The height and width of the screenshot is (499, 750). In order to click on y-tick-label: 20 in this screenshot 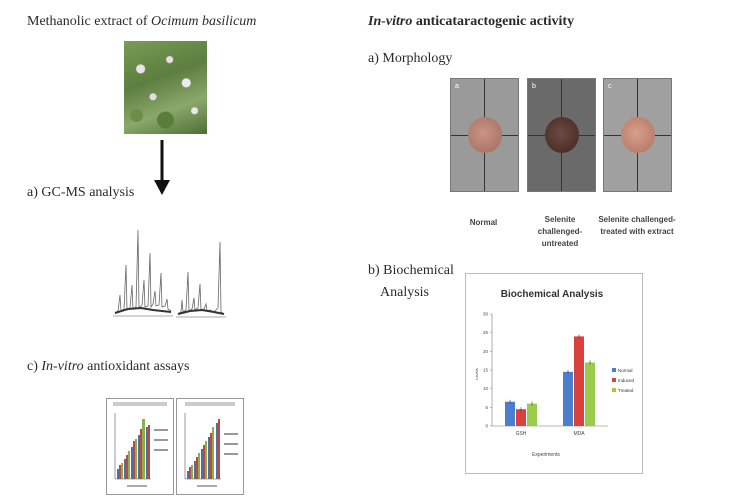, I will do `click(486, 351)`.